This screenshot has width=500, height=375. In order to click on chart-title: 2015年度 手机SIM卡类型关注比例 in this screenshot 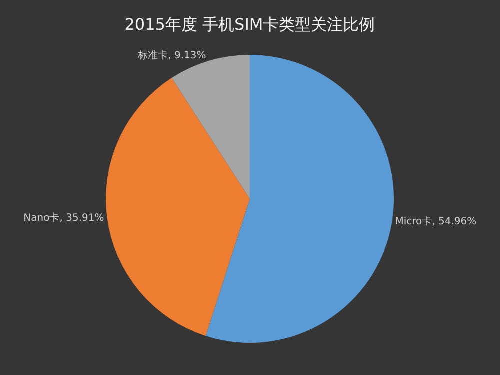, I will do `click(250, 24)`.